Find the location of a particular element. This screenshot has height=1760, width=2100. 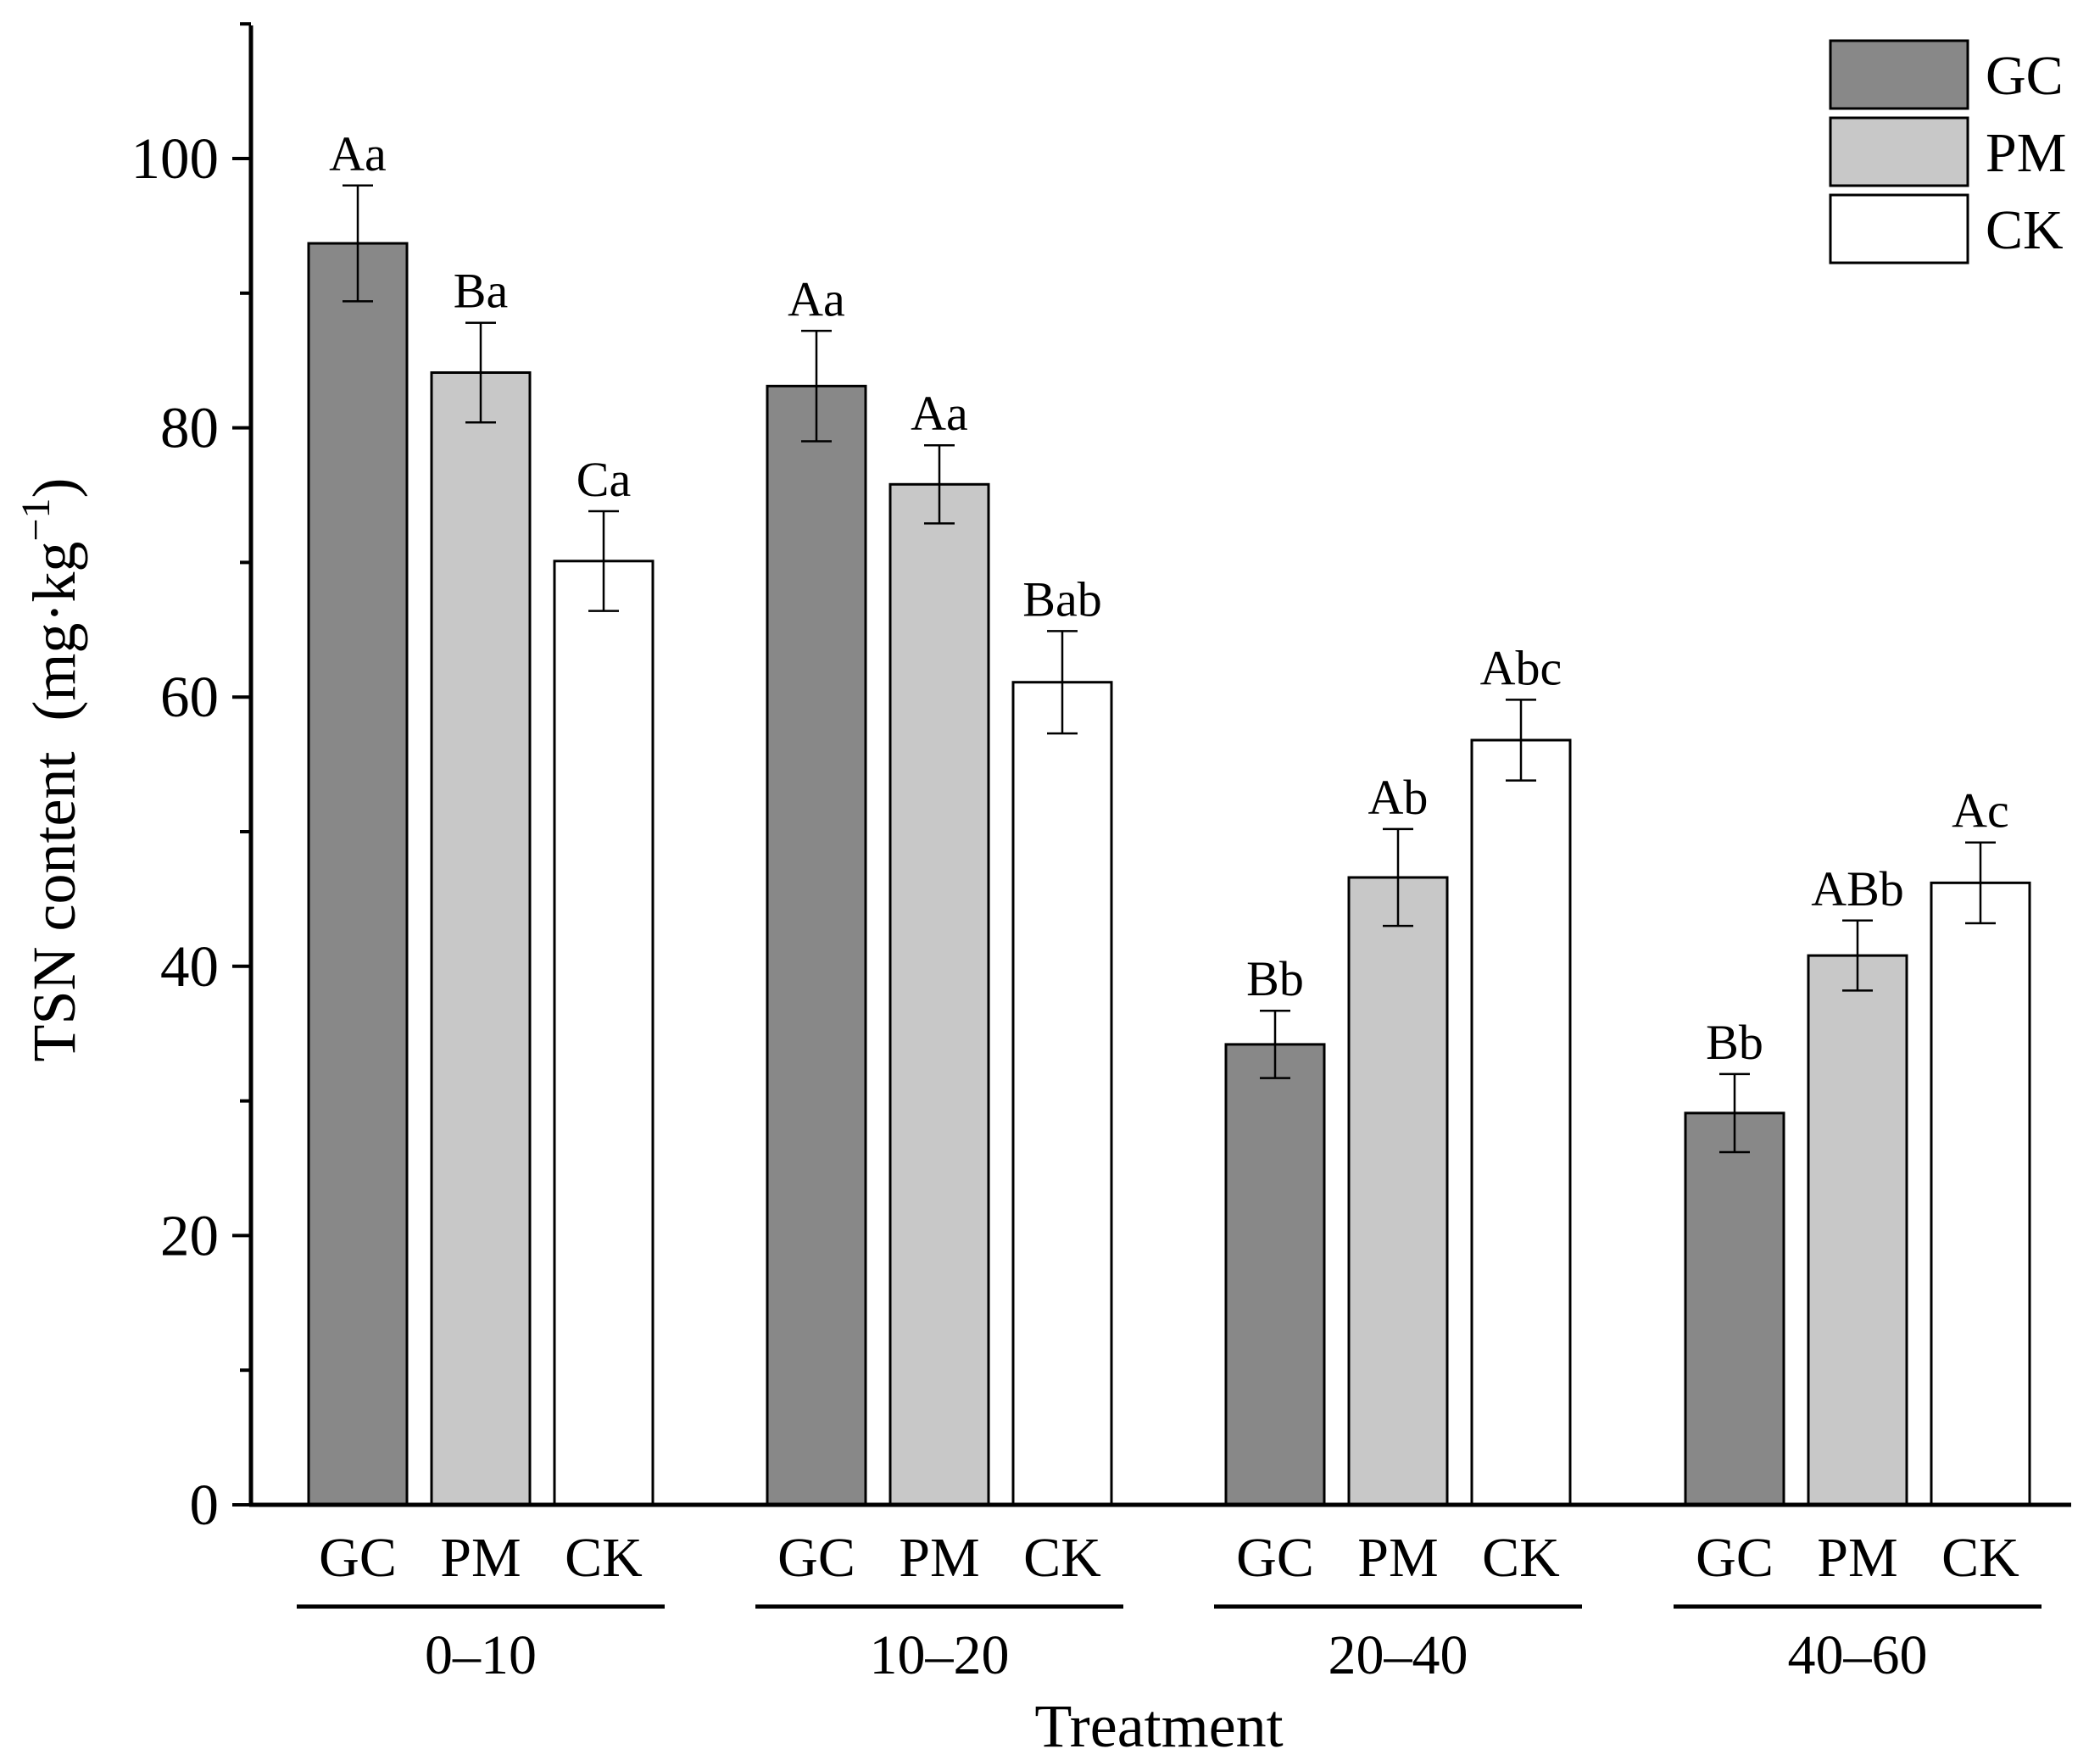

legend-label-gc: GC is located at coordinates (2025, 76).